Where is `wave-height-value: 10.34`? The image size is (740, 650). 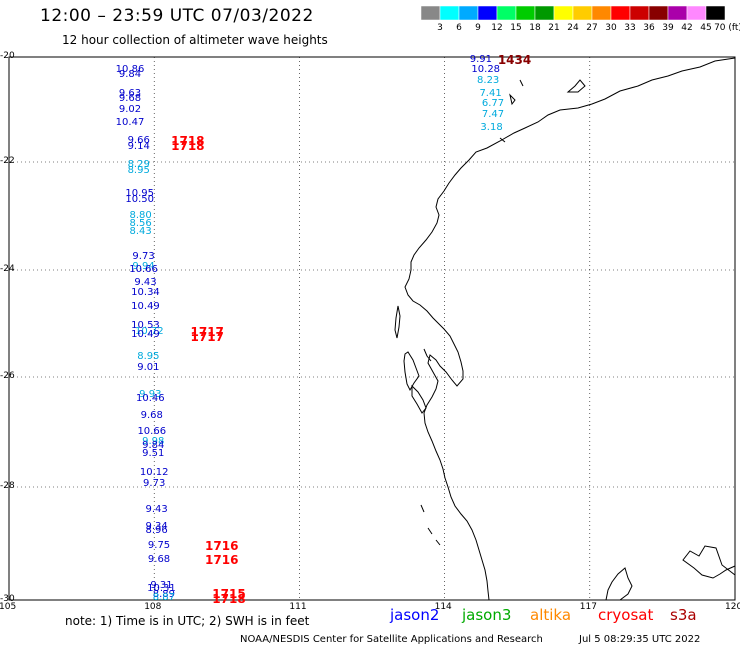
wave-height-value: 10.34 is located at coordinates (145, 292).